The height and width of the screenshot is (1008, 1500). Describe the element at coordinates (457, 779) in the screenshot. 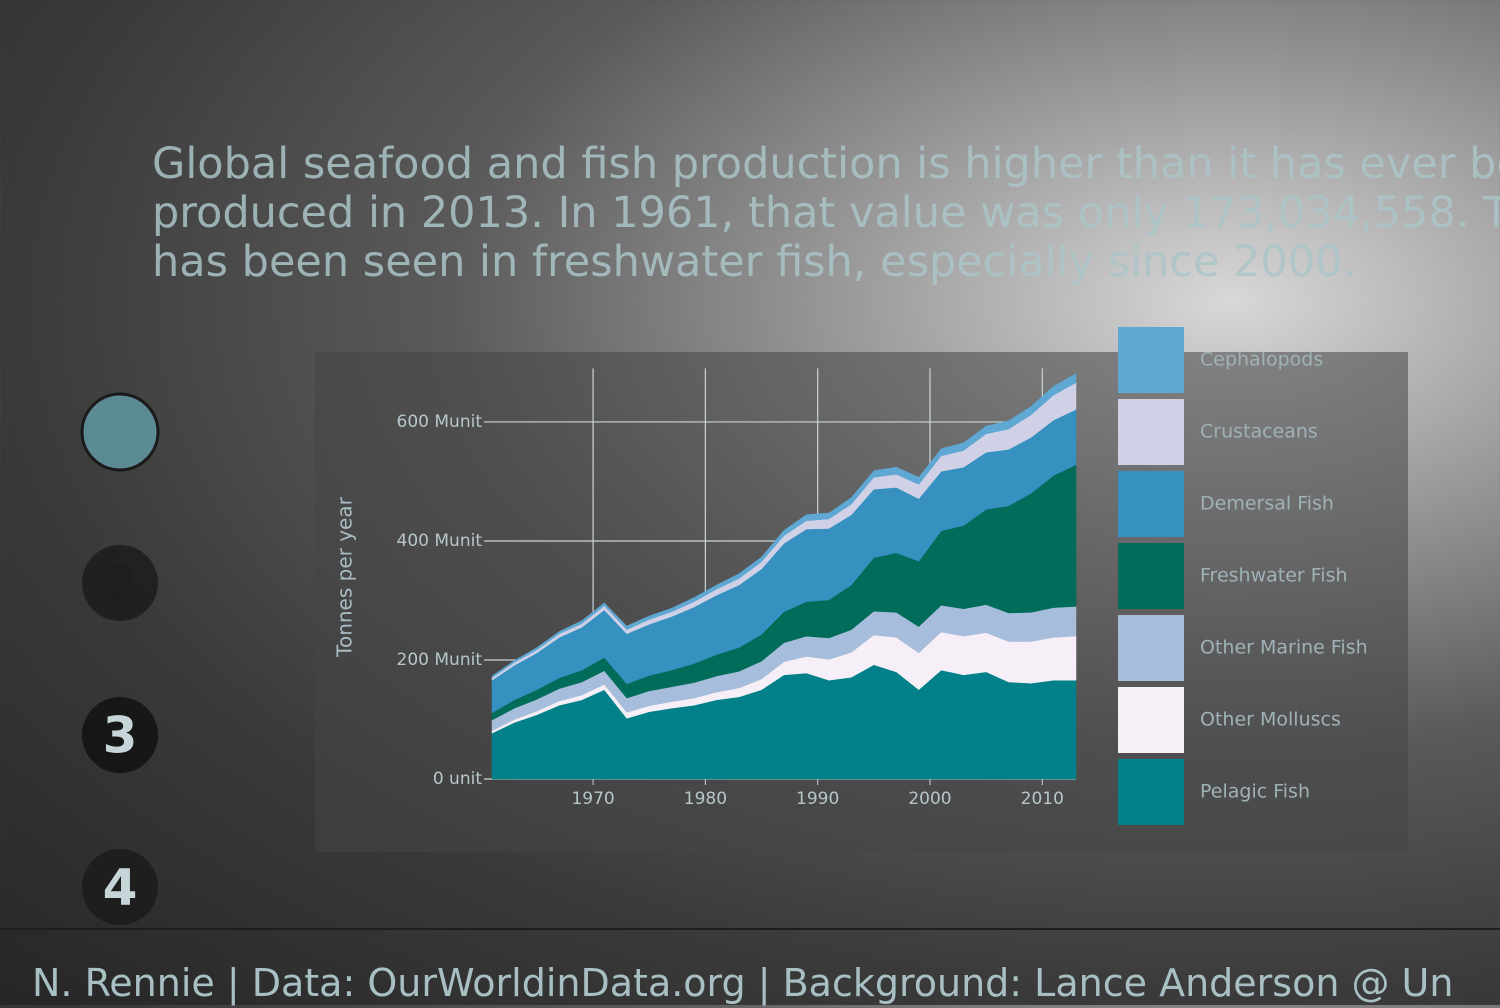

I see `y-tick-label: 0 unit` at that location.